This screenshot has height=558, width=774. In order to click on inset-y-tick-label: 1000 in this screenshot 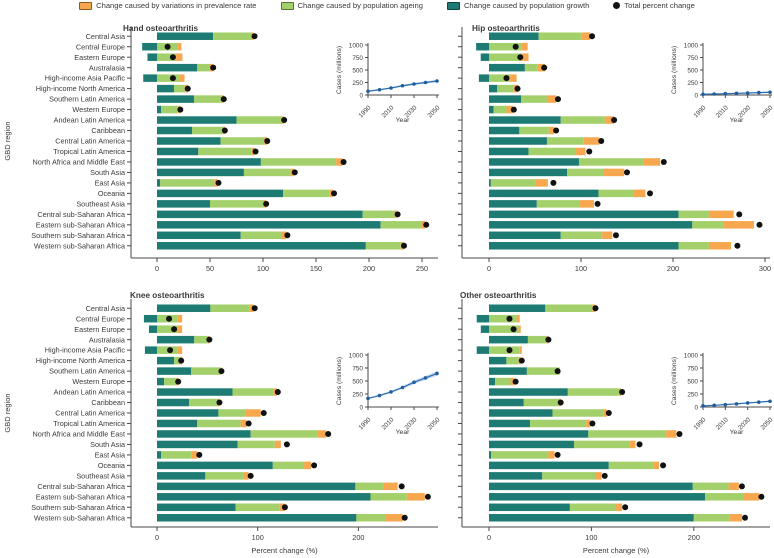, I will do `click(691, 355)`.